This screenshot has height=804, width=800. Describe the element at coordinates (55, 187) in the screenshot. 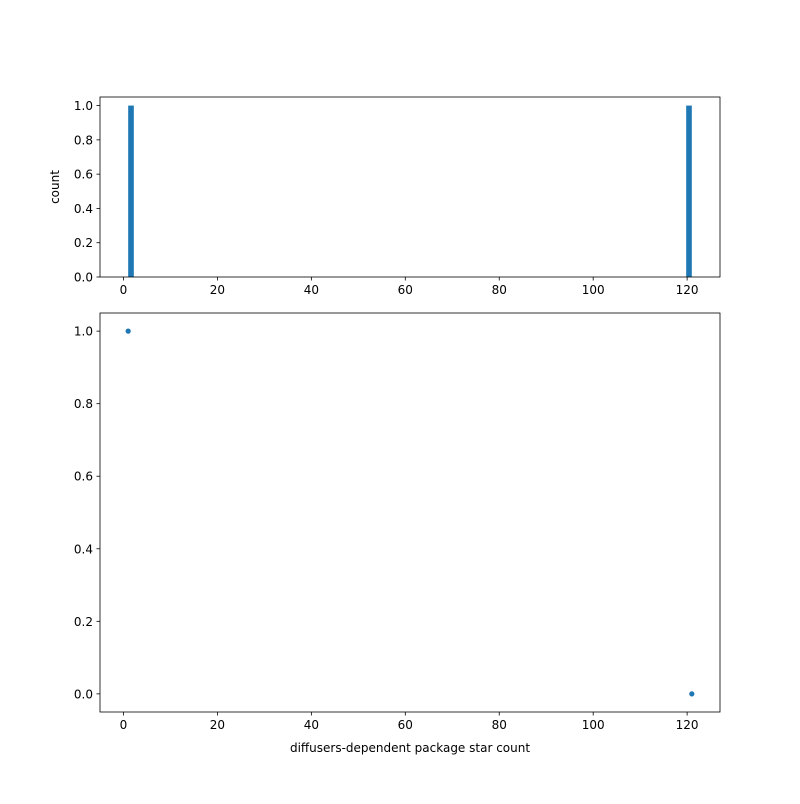

I see `histogram-y-axis-label: count` at that location.